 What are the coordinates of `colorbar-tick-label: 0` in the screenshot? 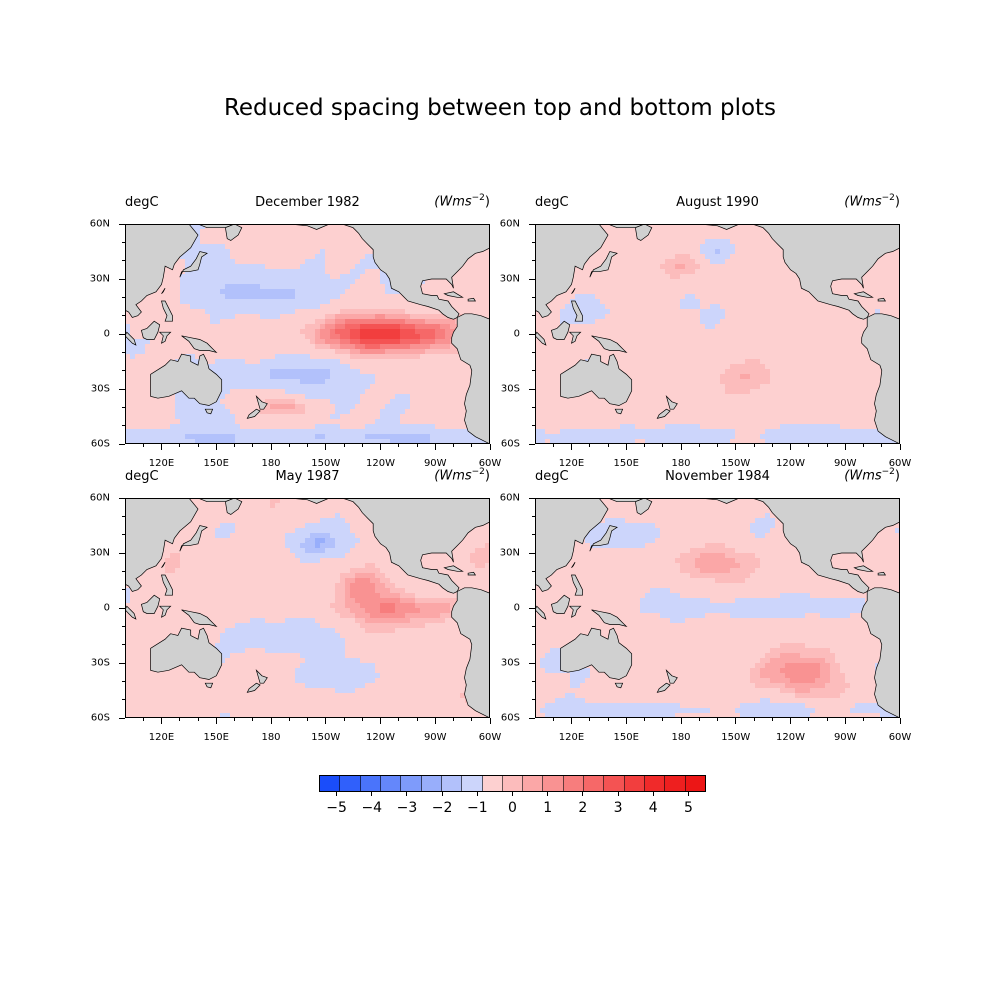 It's located at (512, 808).